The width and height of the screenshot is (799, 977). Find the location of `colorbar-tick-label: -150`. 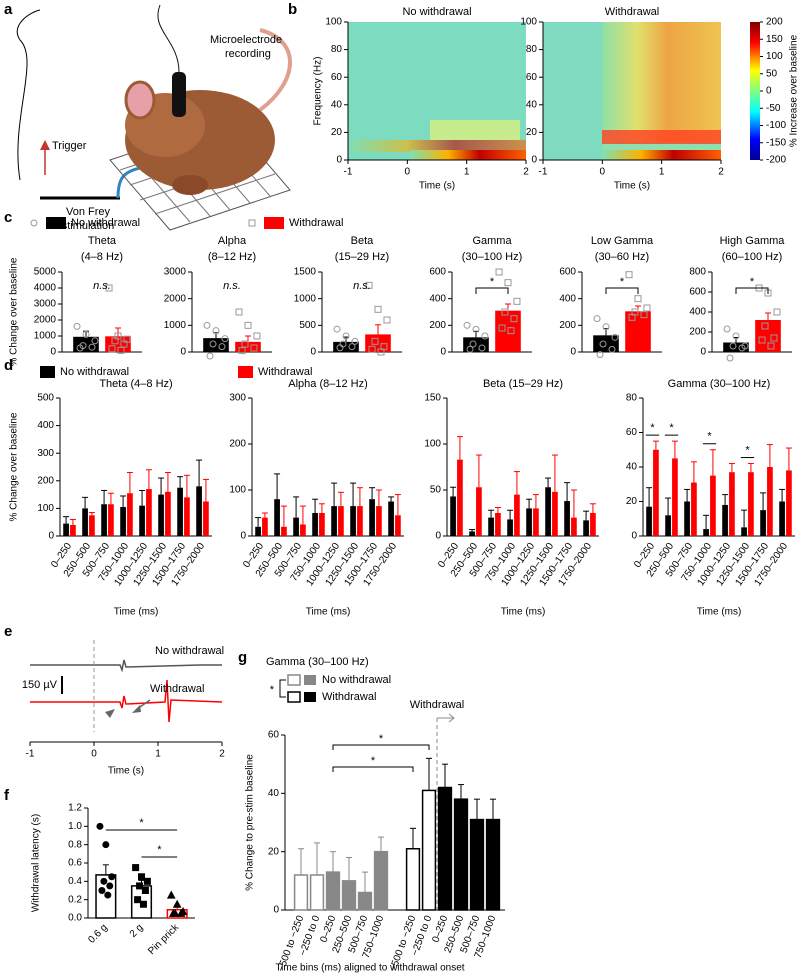

colorbar-tick-label: -150 is located at coordinates (776, 142).